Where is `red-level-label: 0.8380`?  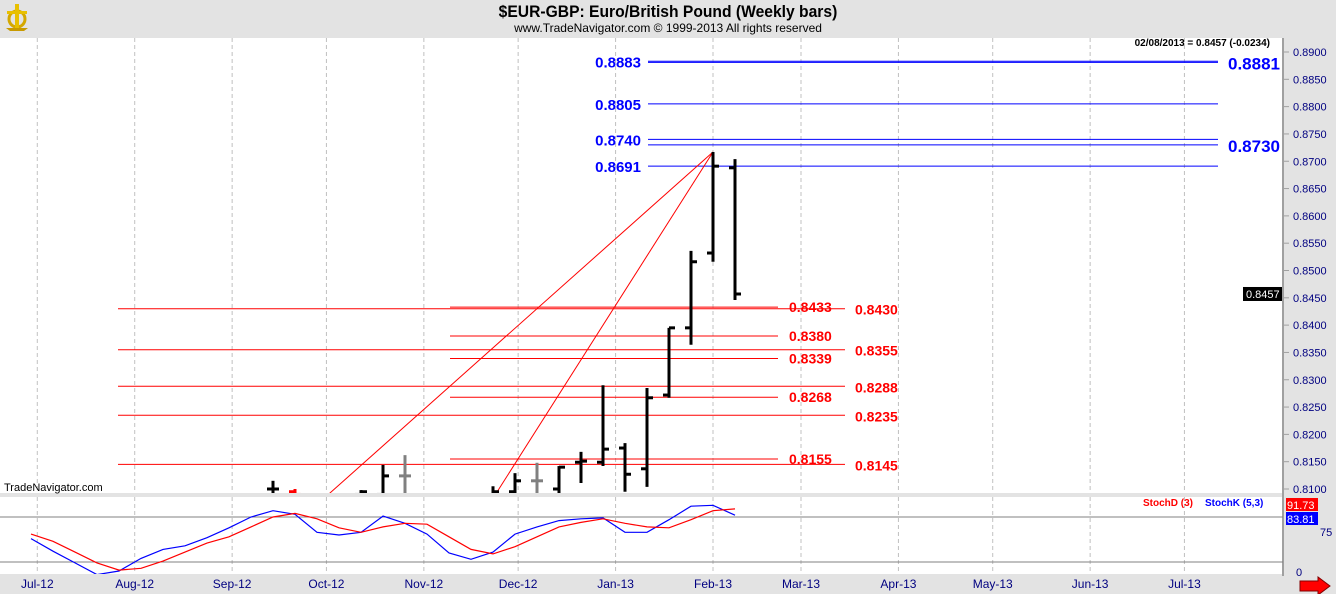
red-level-label: 0.8380 is located at coordinates (810, 336).